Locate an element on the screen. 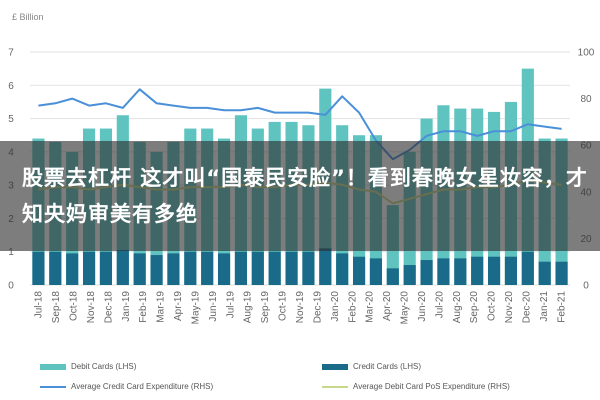  x-tick-label: May-20 is located at coordinates (405, 308).